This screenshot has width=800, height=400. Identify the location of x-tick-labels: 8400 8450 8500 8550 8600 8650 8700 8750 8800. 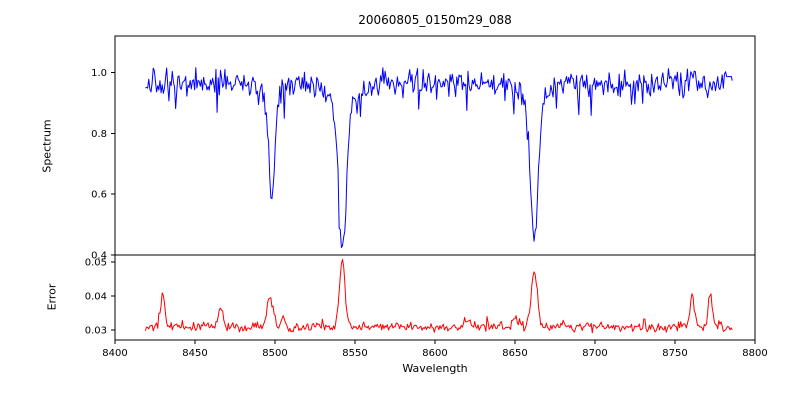
(434, 353).